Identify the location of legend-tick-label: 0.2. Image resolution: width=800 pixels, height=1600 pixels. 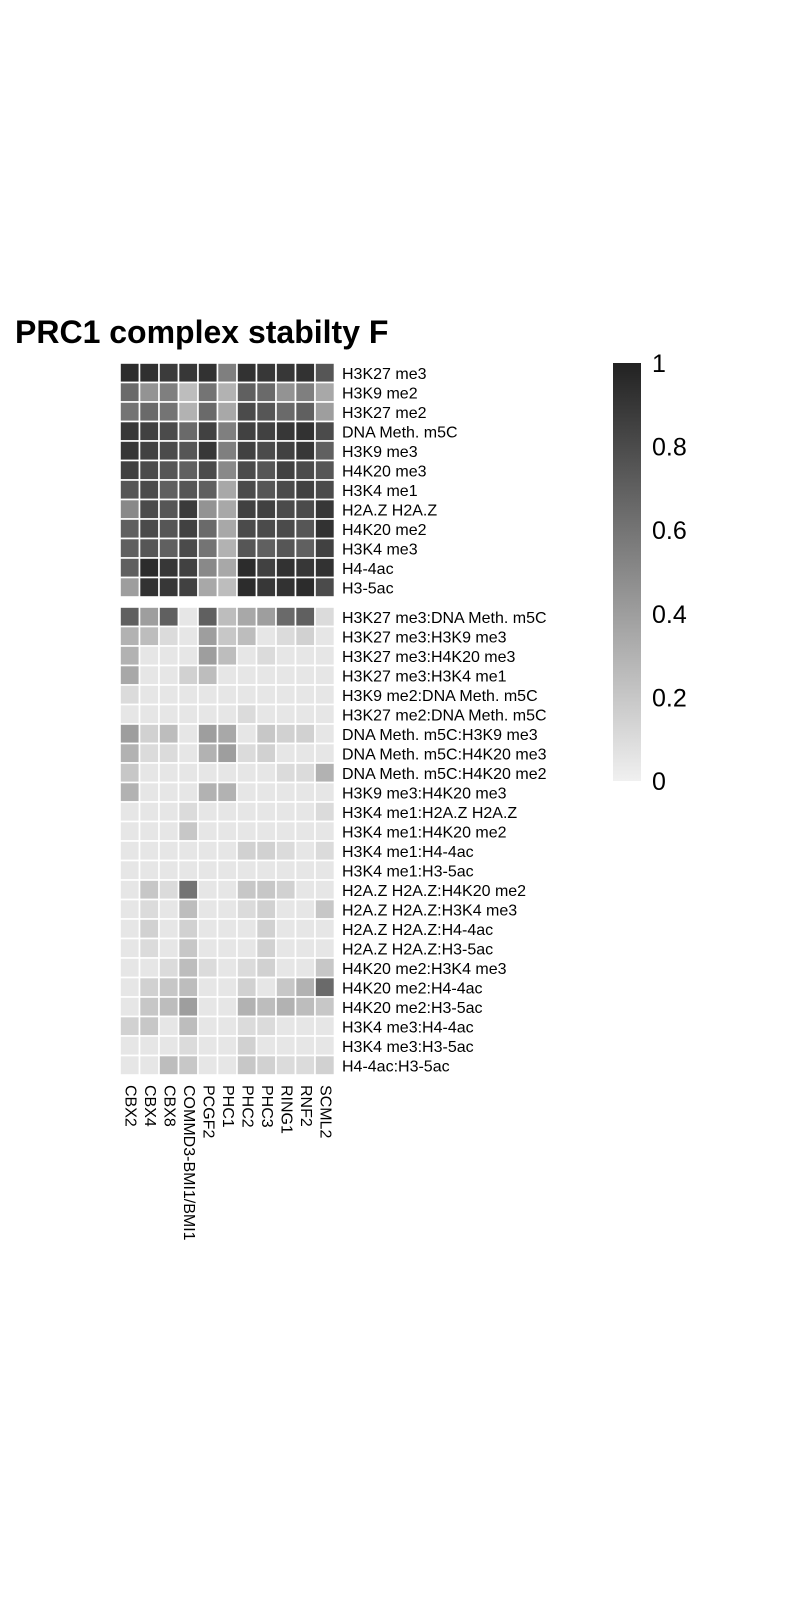
(669, 698).